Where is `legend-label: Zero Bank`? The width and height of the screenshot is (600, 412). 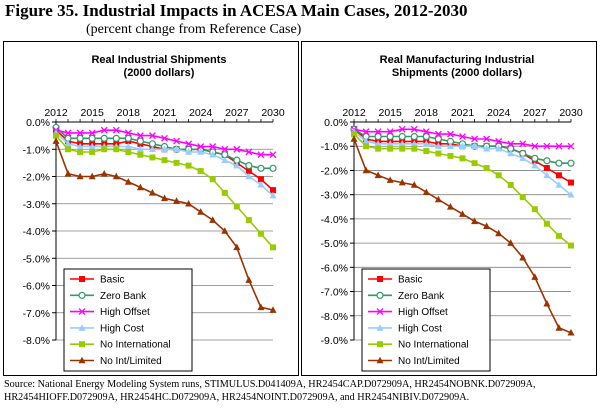
legend-label: Zero Bank is located at coordinates (123, 296).